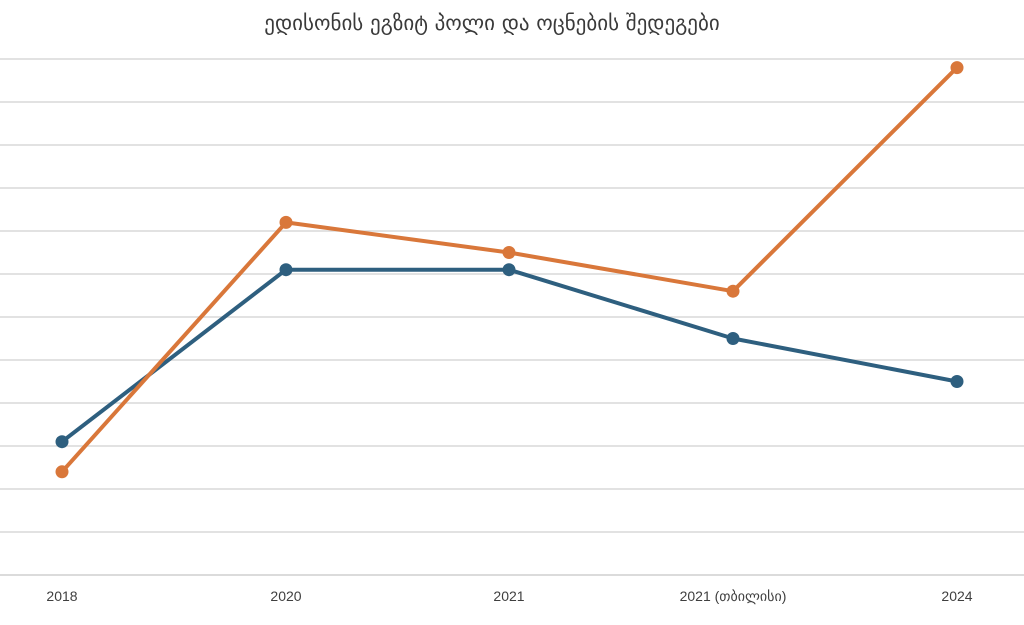 The width and height of the screenshot is (1024, 625). I want to click on x-tick-label: 2020, so click(285, 596).